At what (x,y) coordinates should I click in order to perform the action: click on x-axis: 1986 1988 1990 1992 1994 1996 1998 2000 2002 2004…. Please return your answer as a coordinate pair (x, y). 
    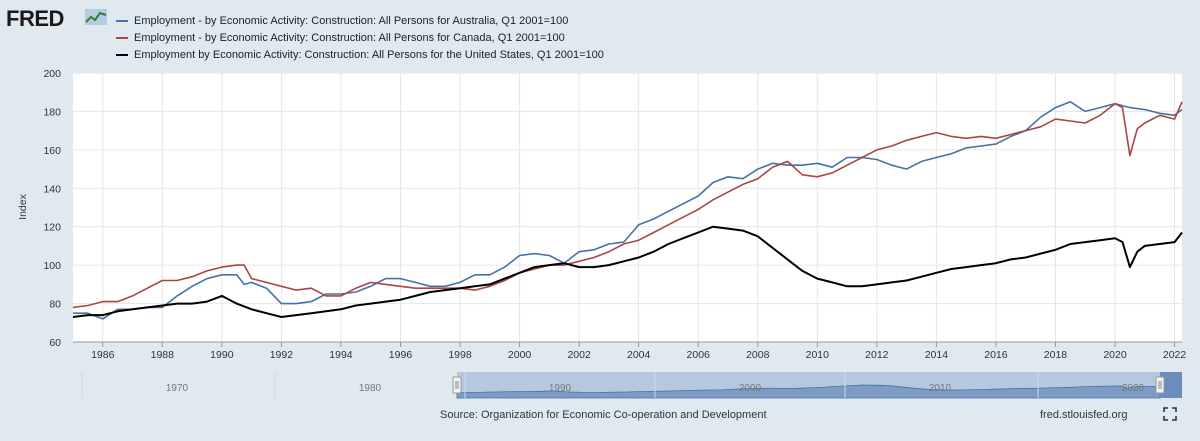
    Looking at the image, I should click on (630, 351).